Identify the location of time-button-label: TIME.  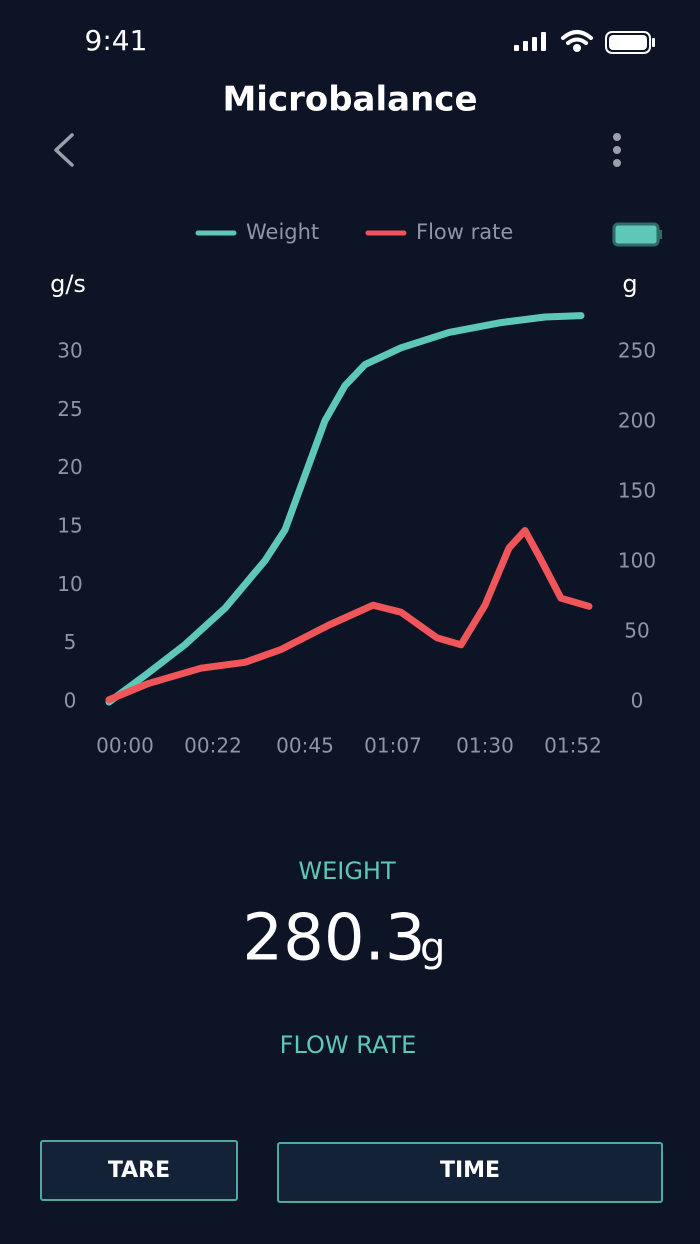
(470, 1170).